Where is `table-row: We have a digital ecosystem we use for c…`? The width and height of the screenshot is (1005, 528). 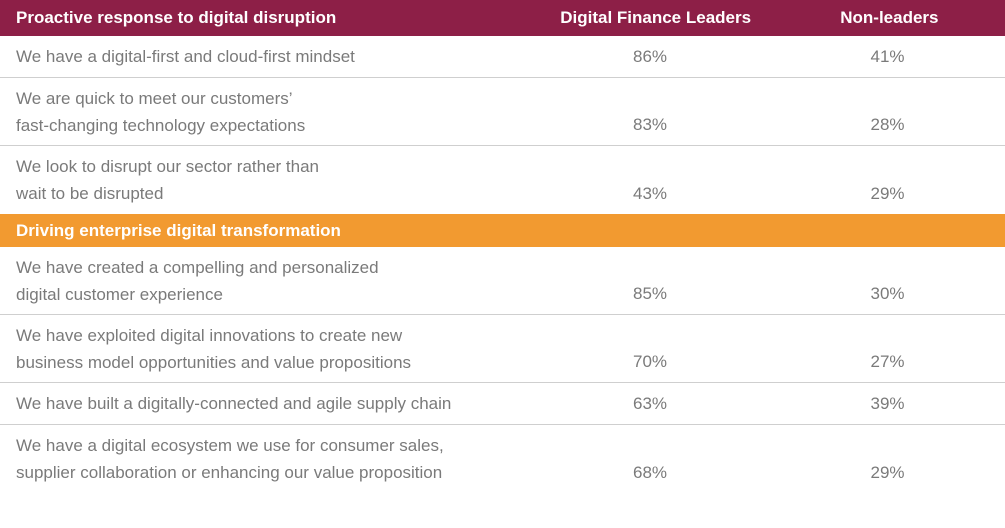 table-row: We have a digital ecosystem we use for c… is located at coordinates (502, 459).